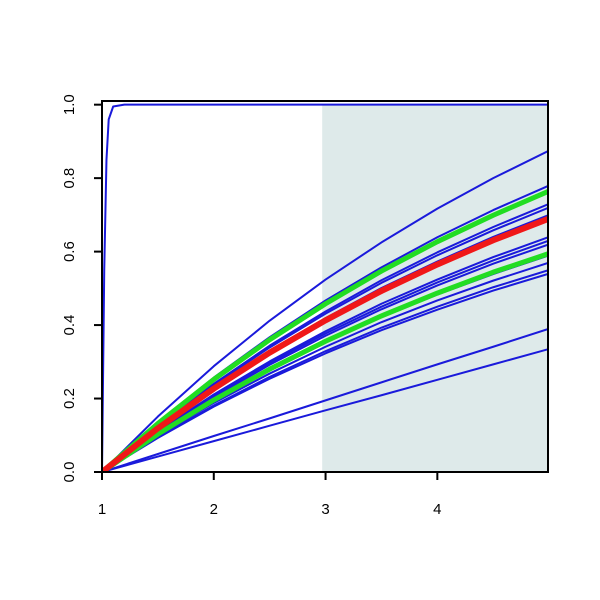 This screenshot has height=600, width=600. Describe the element at coordinates (69, 178) in the screenshot. I see `y-tick-label: 0.8` at that location.